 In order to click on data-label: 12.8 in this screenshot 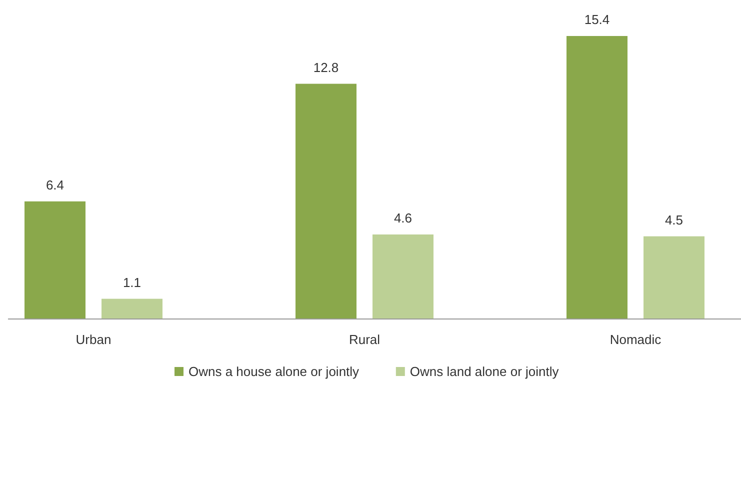, I will do `click(326, 67)`.